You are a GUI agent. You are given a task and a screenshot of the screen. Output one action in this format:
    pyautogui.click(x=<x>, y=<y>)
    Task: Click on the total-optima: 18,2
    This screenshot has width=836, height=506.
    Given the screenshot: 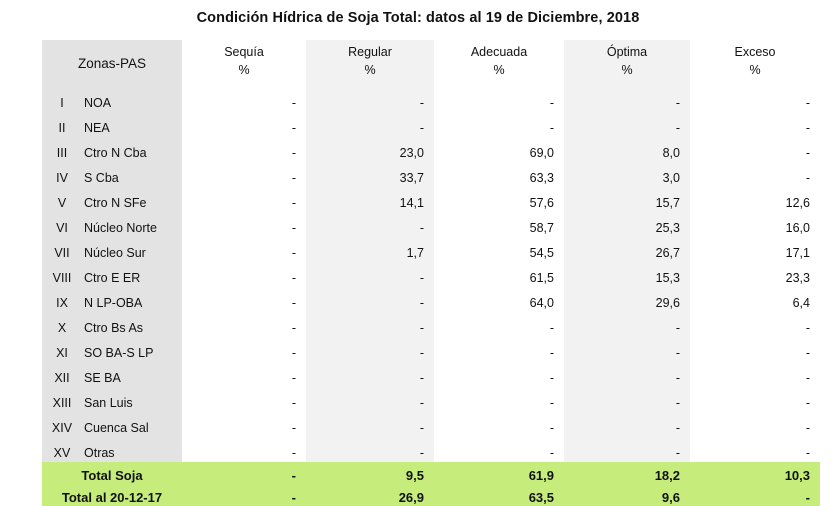 What is the action you would take?
    pyautogui.click(x=627, y=473)
    